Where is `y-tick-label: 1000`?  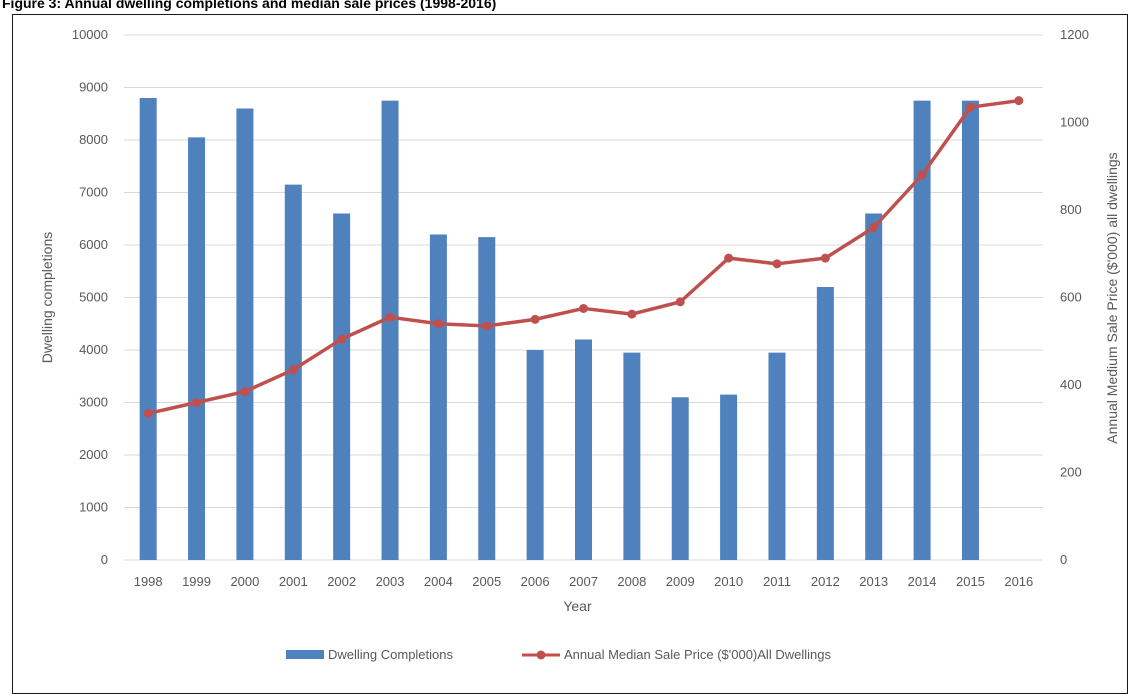
y-tick-label: 1000 is located at coordinates (93, 507).